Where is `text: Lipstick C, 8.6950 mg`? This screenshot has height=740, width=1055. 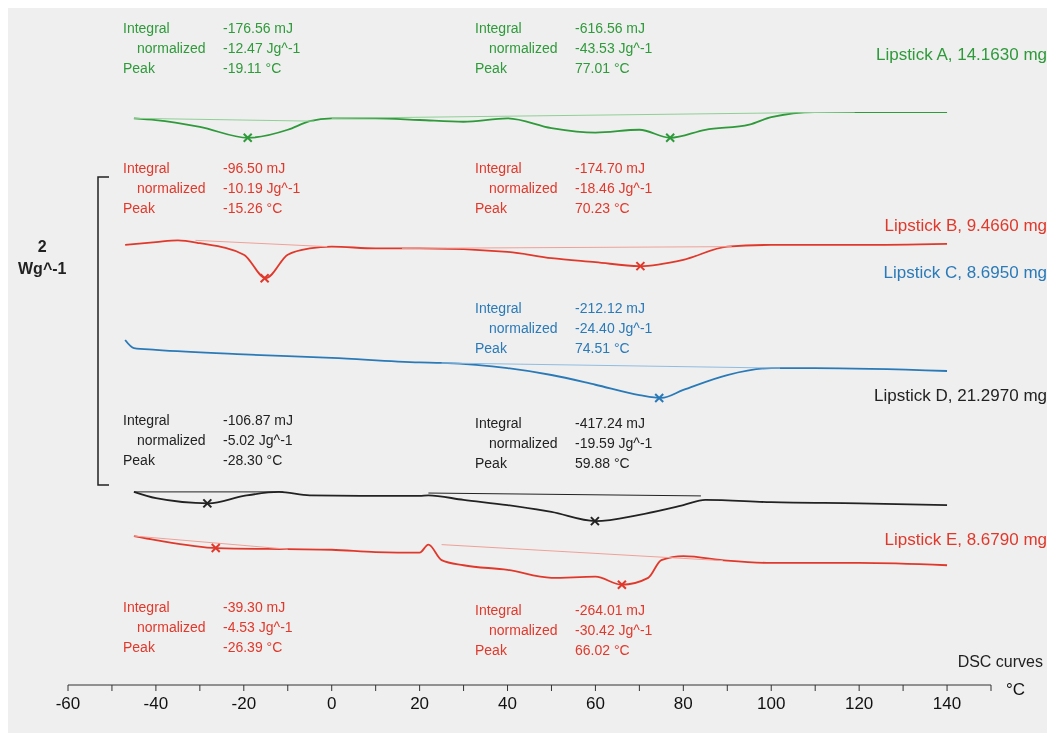 text: Lipstick C, 8.6950 mg is located at coordinates (965, 273).